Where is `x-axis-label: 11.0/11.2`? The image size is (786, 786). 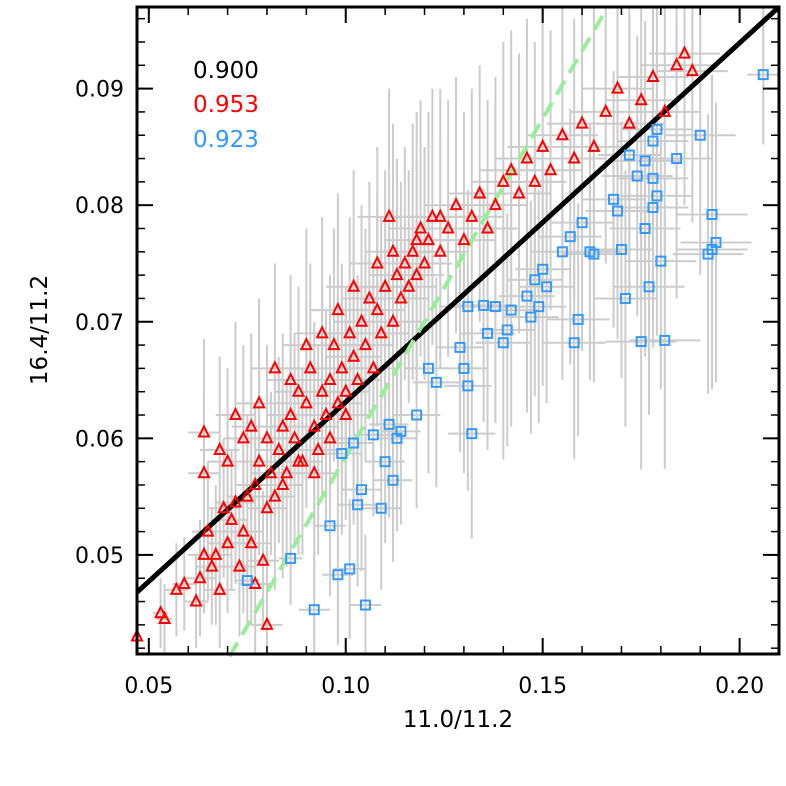 x-axis-label: 11.0/11.2 is located at coordinates (458, 720).